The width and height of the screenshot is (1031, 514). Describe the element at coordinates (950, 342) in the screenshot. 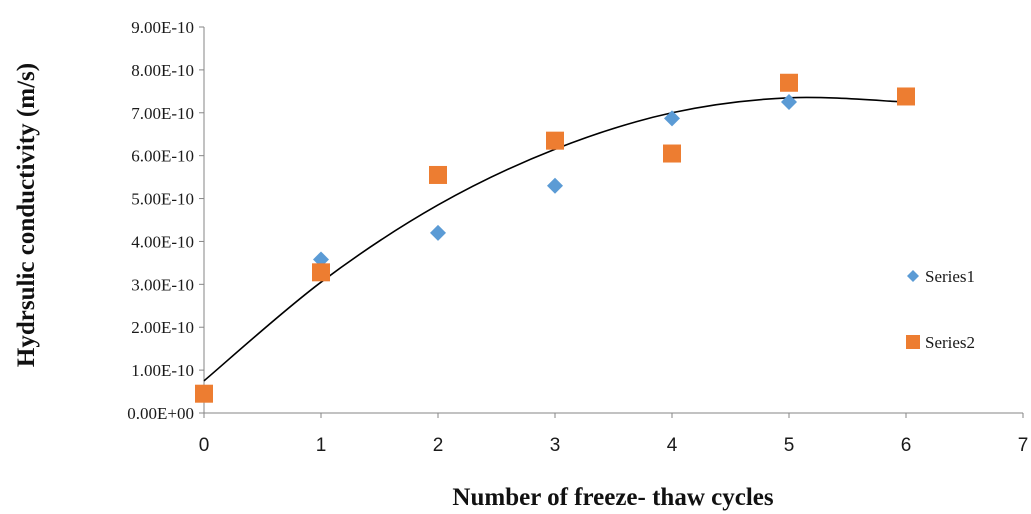

I see `legend-label-series2: Series2` at that location.